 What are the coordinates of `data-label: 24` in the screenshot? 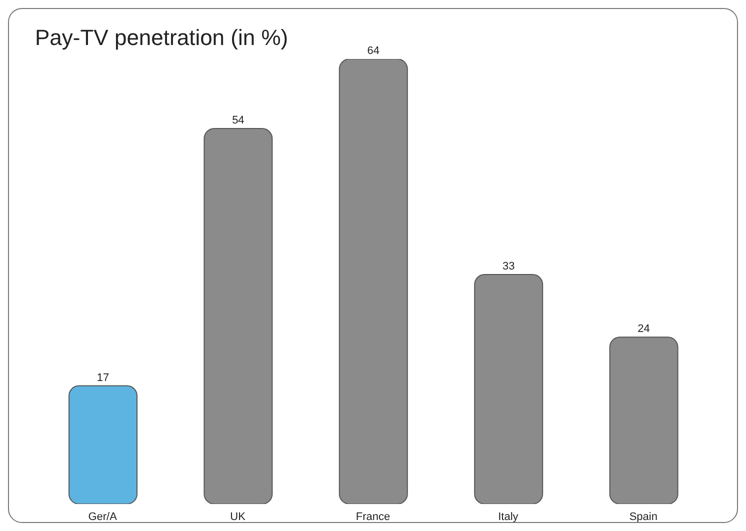 It's located at (644, 329).